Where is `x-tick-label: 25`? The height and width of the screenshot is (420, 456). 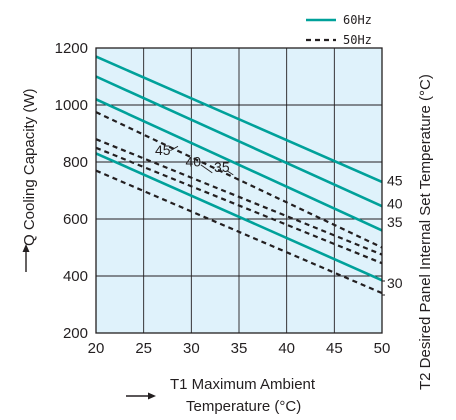 x-tick-label: 25 is located at coordinates (143, 348).